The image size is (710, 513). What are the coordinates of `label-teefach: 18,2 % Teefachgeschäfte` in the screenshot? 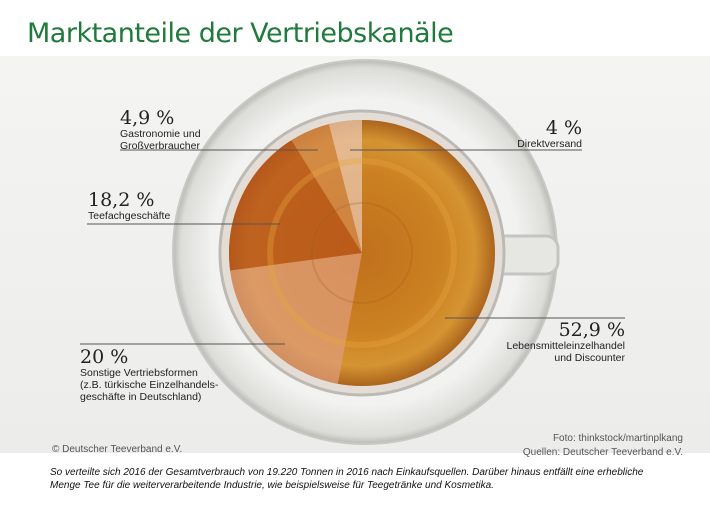 It's located at (129, 205).